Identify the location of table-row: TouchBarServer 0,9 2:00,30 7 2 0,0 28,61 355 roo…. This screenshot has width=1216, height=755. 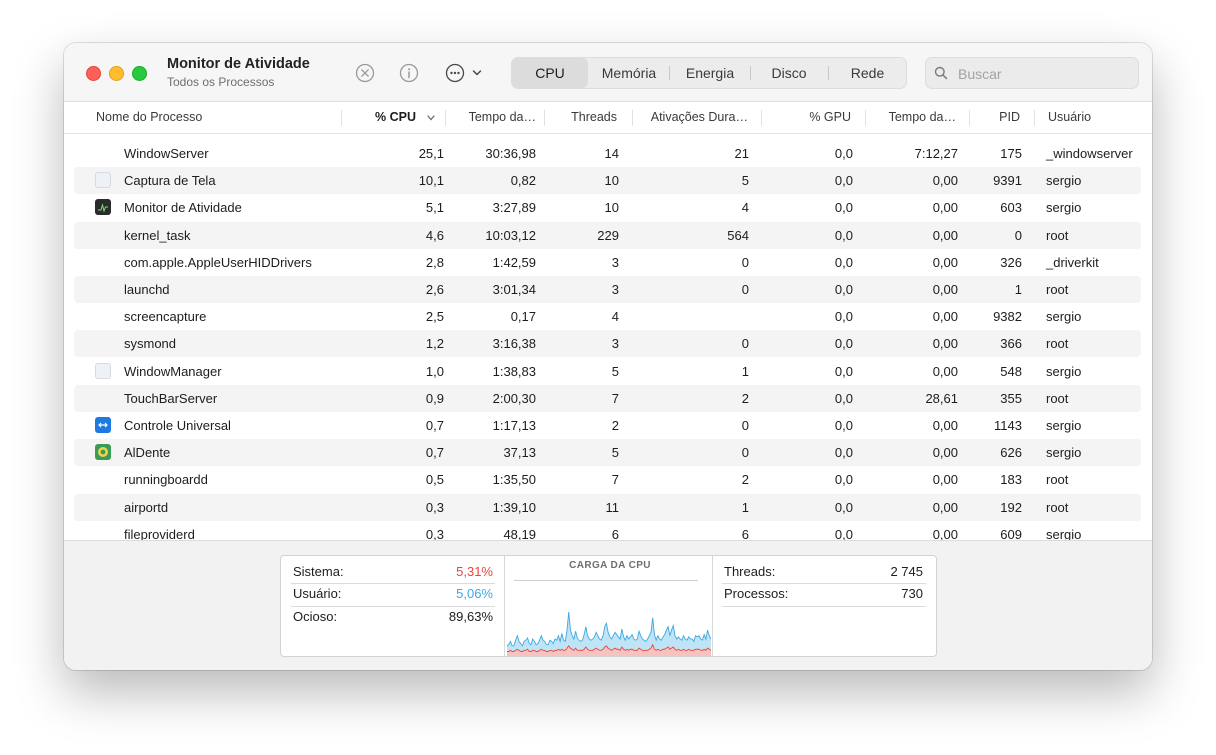
(607, 398).